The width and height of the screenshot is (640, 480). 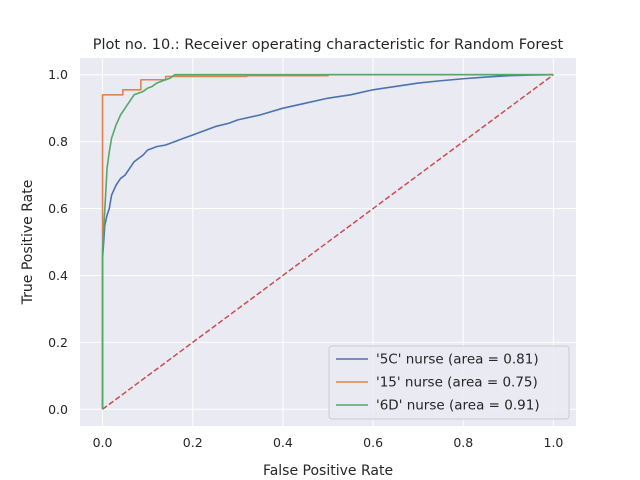 What do you see at coordinates (328, 442) in the screenshot?
I see `x-axis-ticks: 0.0 0.2 0.4 0.6 0.8 1.0` at bounding box center [328, 442].